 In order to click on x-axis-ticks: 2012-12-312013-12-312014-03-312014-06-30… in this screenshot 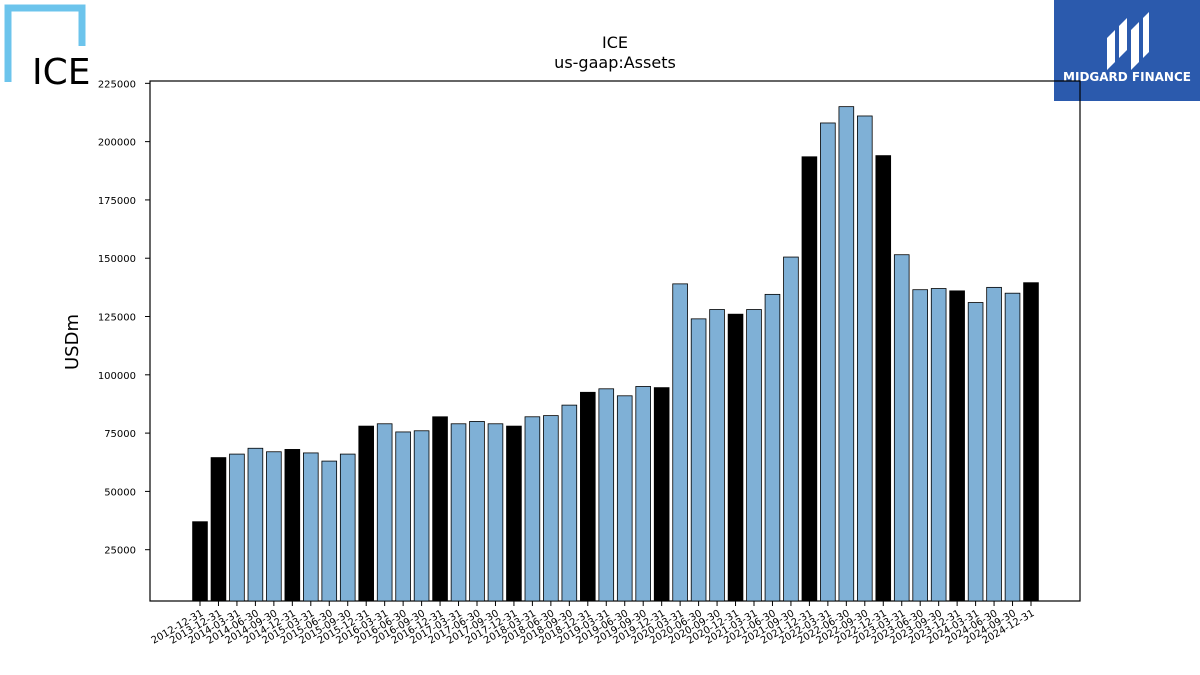, I will do `click(593, 624)`.